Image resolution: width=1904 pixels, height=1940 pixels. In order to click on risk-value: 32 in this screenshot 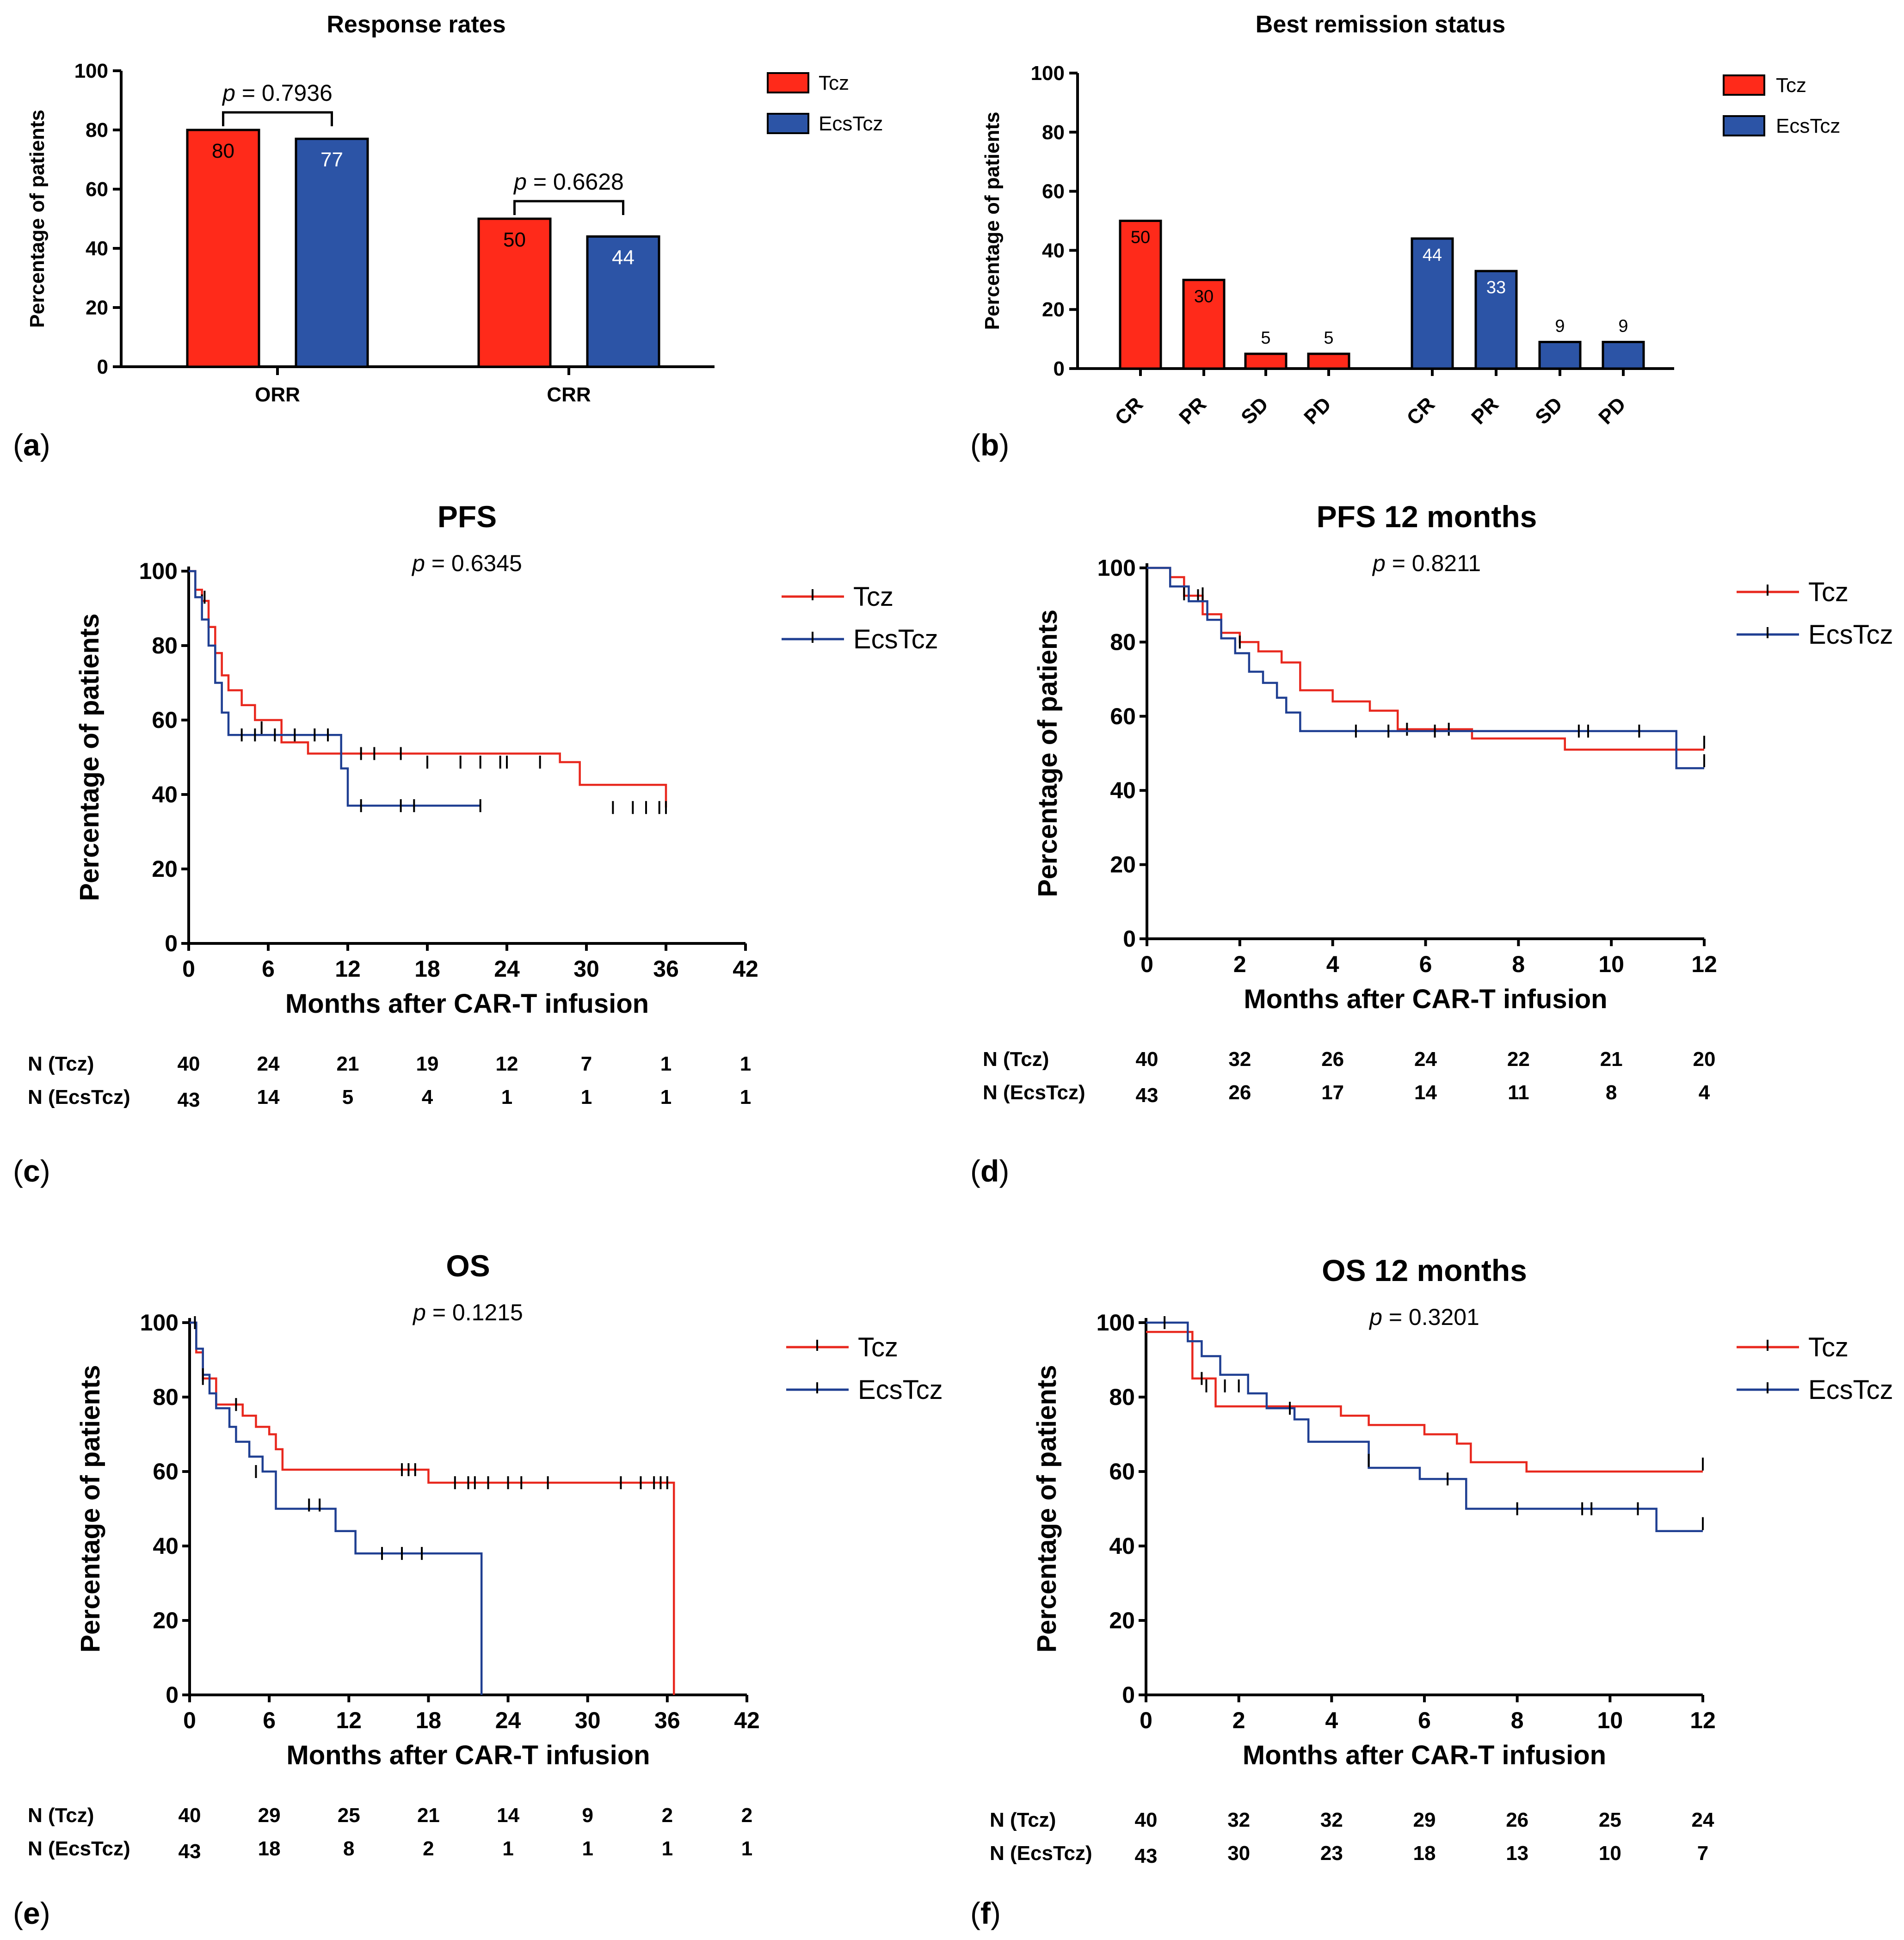, I will do `click(1331, 1820)`.